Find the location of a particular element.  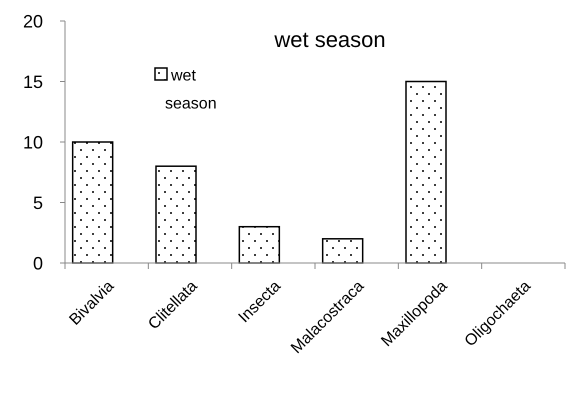

y-tick-label: 0 is located at coordinates (37, 263).